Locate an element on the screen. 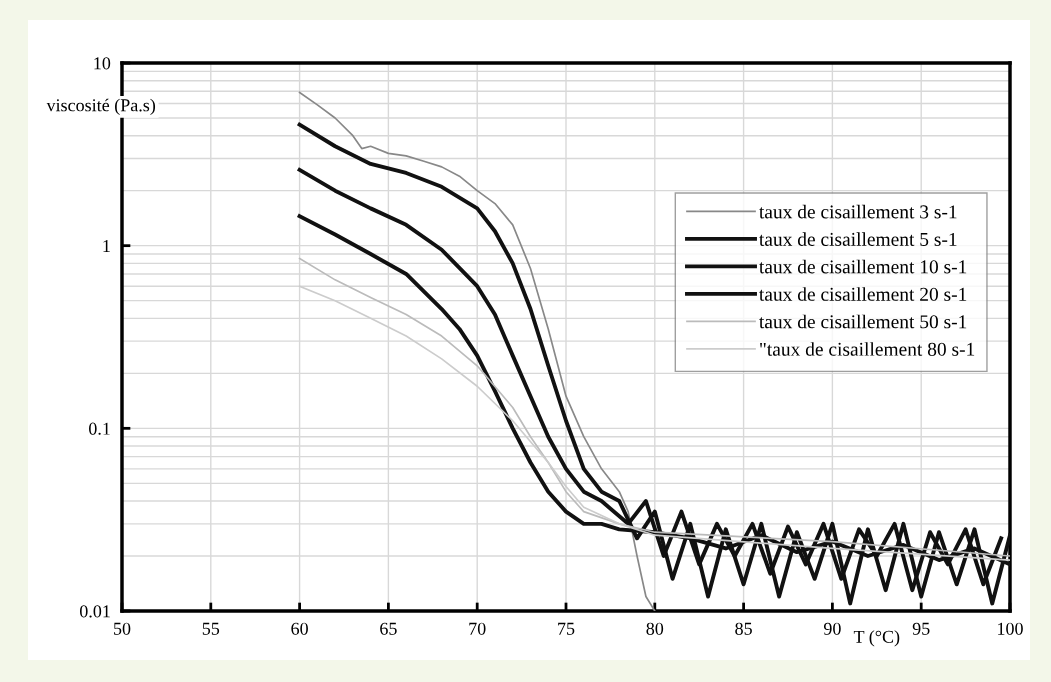 This screenshot has width=1051, height=682. x-tick-label: 70 is located at coordinates (477, 628).